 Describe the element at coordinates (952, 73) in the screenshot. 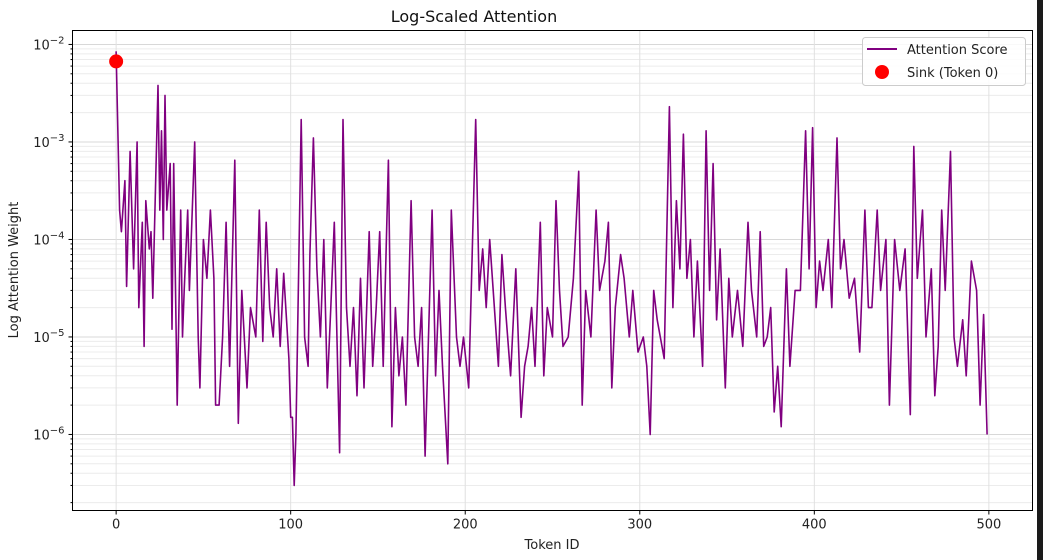

I see `legend-entry-sink: Sink (Token 0)` at that location.